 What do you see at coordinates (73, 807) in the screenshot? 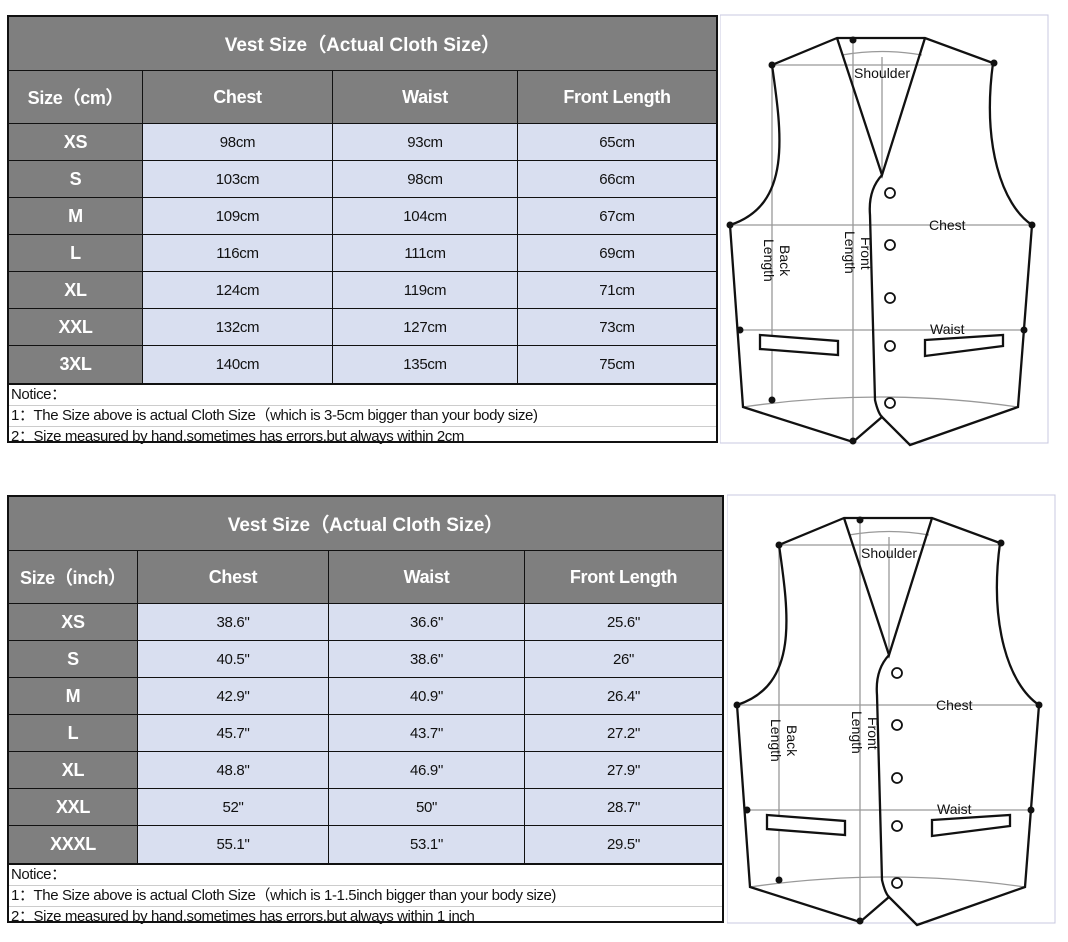
I see `size-cell: XXL` at bounding box center [73, 807].